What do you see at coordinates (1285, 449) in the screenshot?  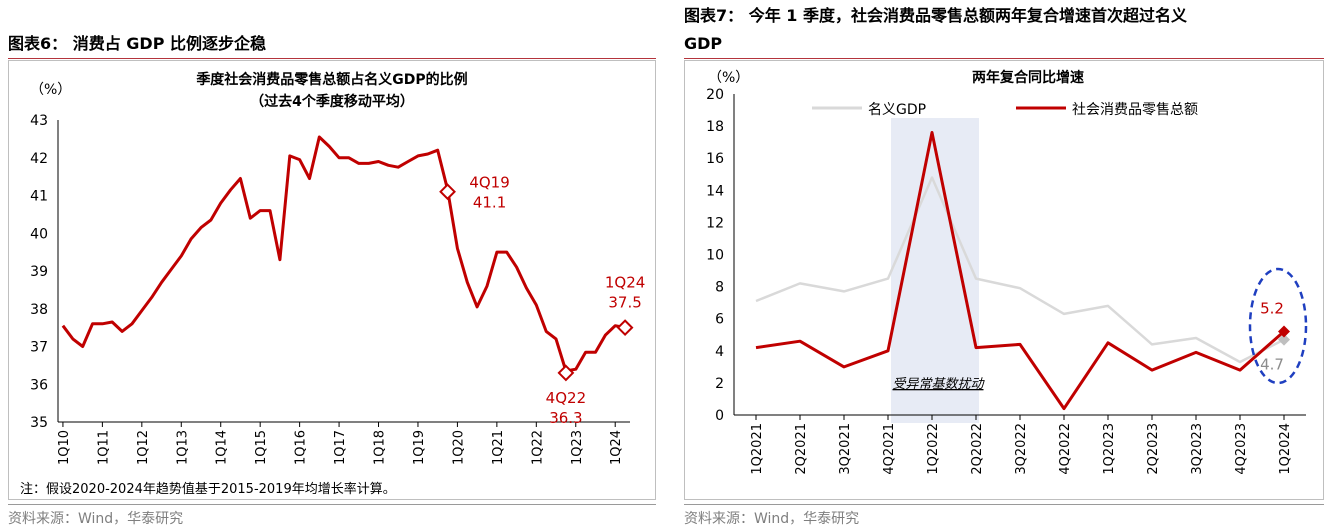 I see `x-tick-label: 1Q2024` at bounding box center [1285, 449].